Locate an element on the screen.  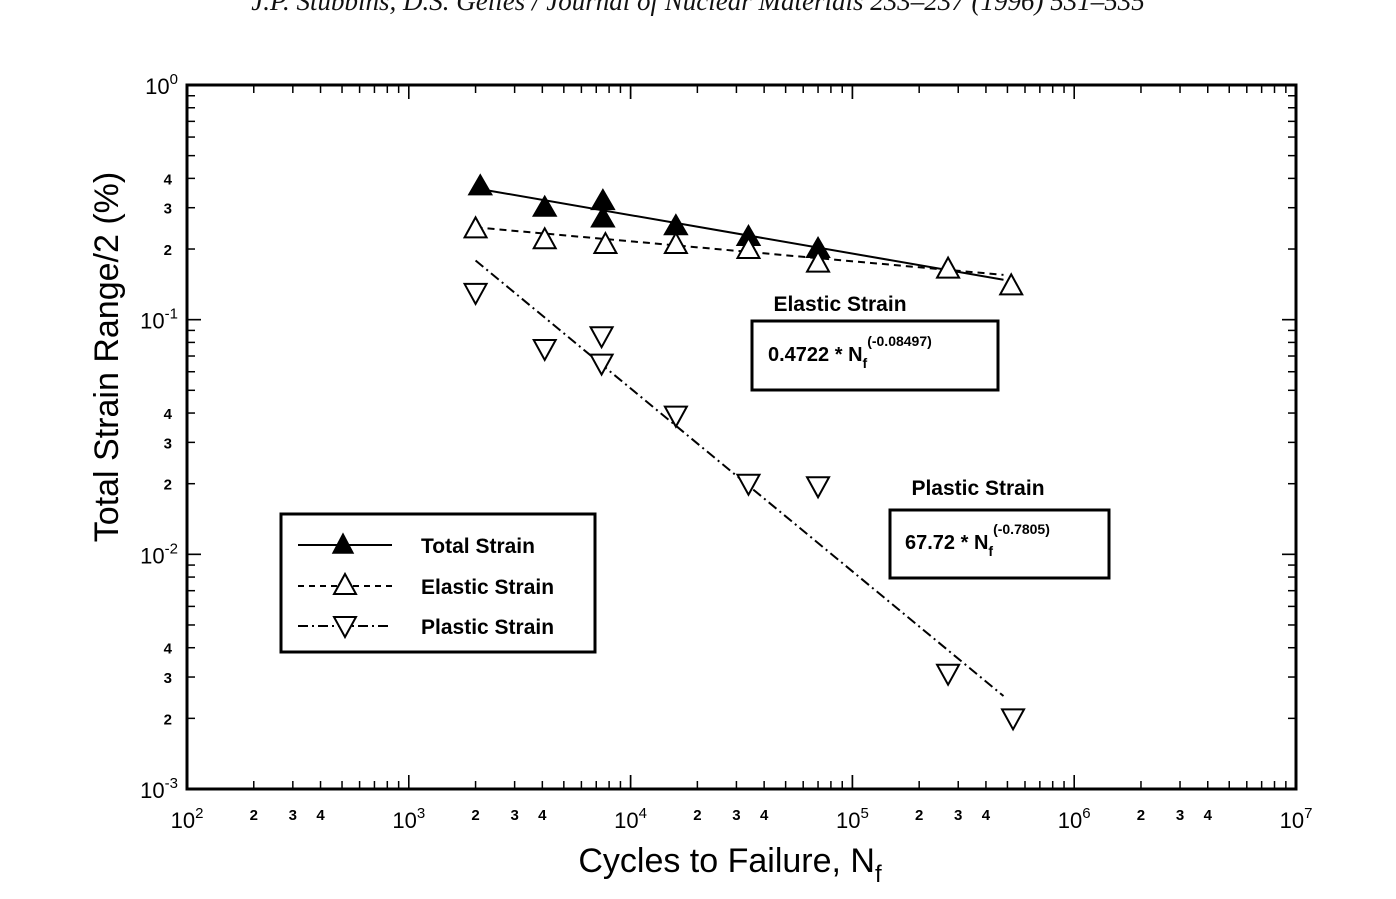
y-tick-label-exp: -2 is located at coordinates (171, 548).